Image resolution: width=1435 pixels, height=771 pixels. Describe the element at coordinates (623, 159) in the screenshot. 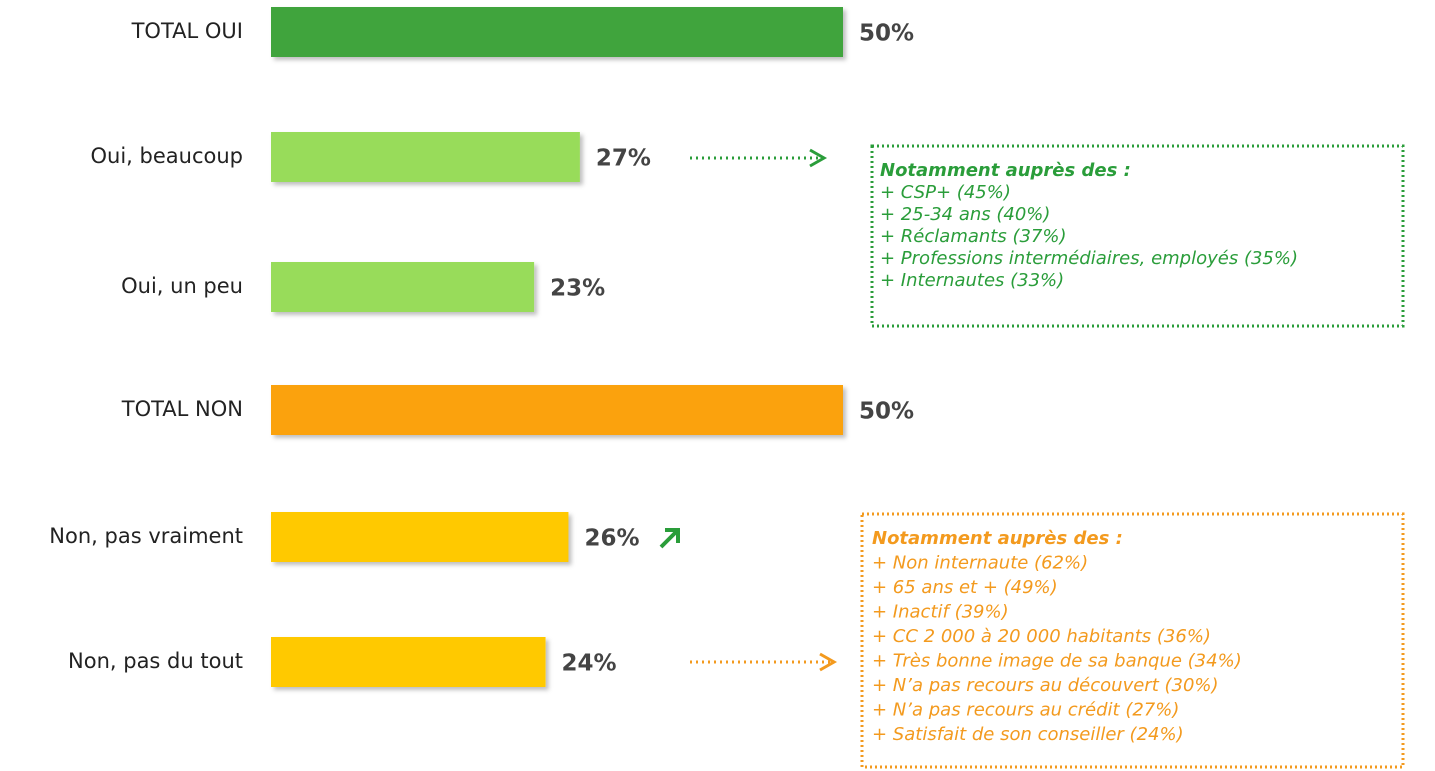

I see `value-label: 27%` at that location.